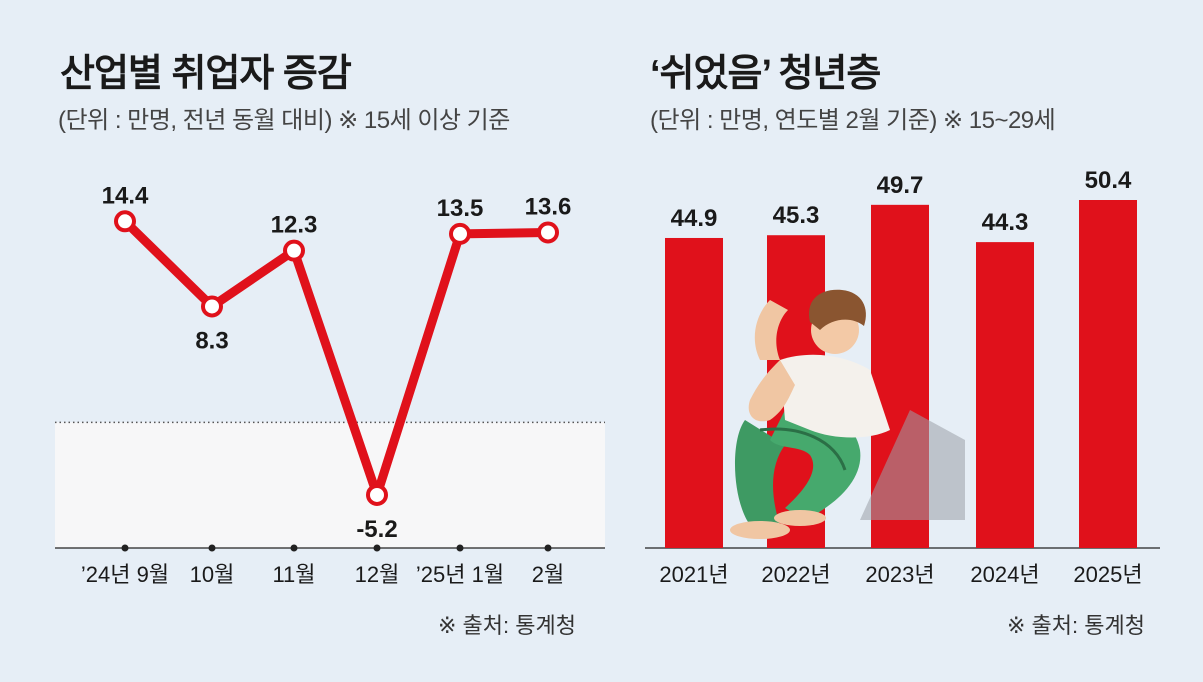 The width and height of the screenshot is (1203, 682). Describe the element at coordinates (125, 195) in the screenshot. I see `data-label: 14.4` at that location.